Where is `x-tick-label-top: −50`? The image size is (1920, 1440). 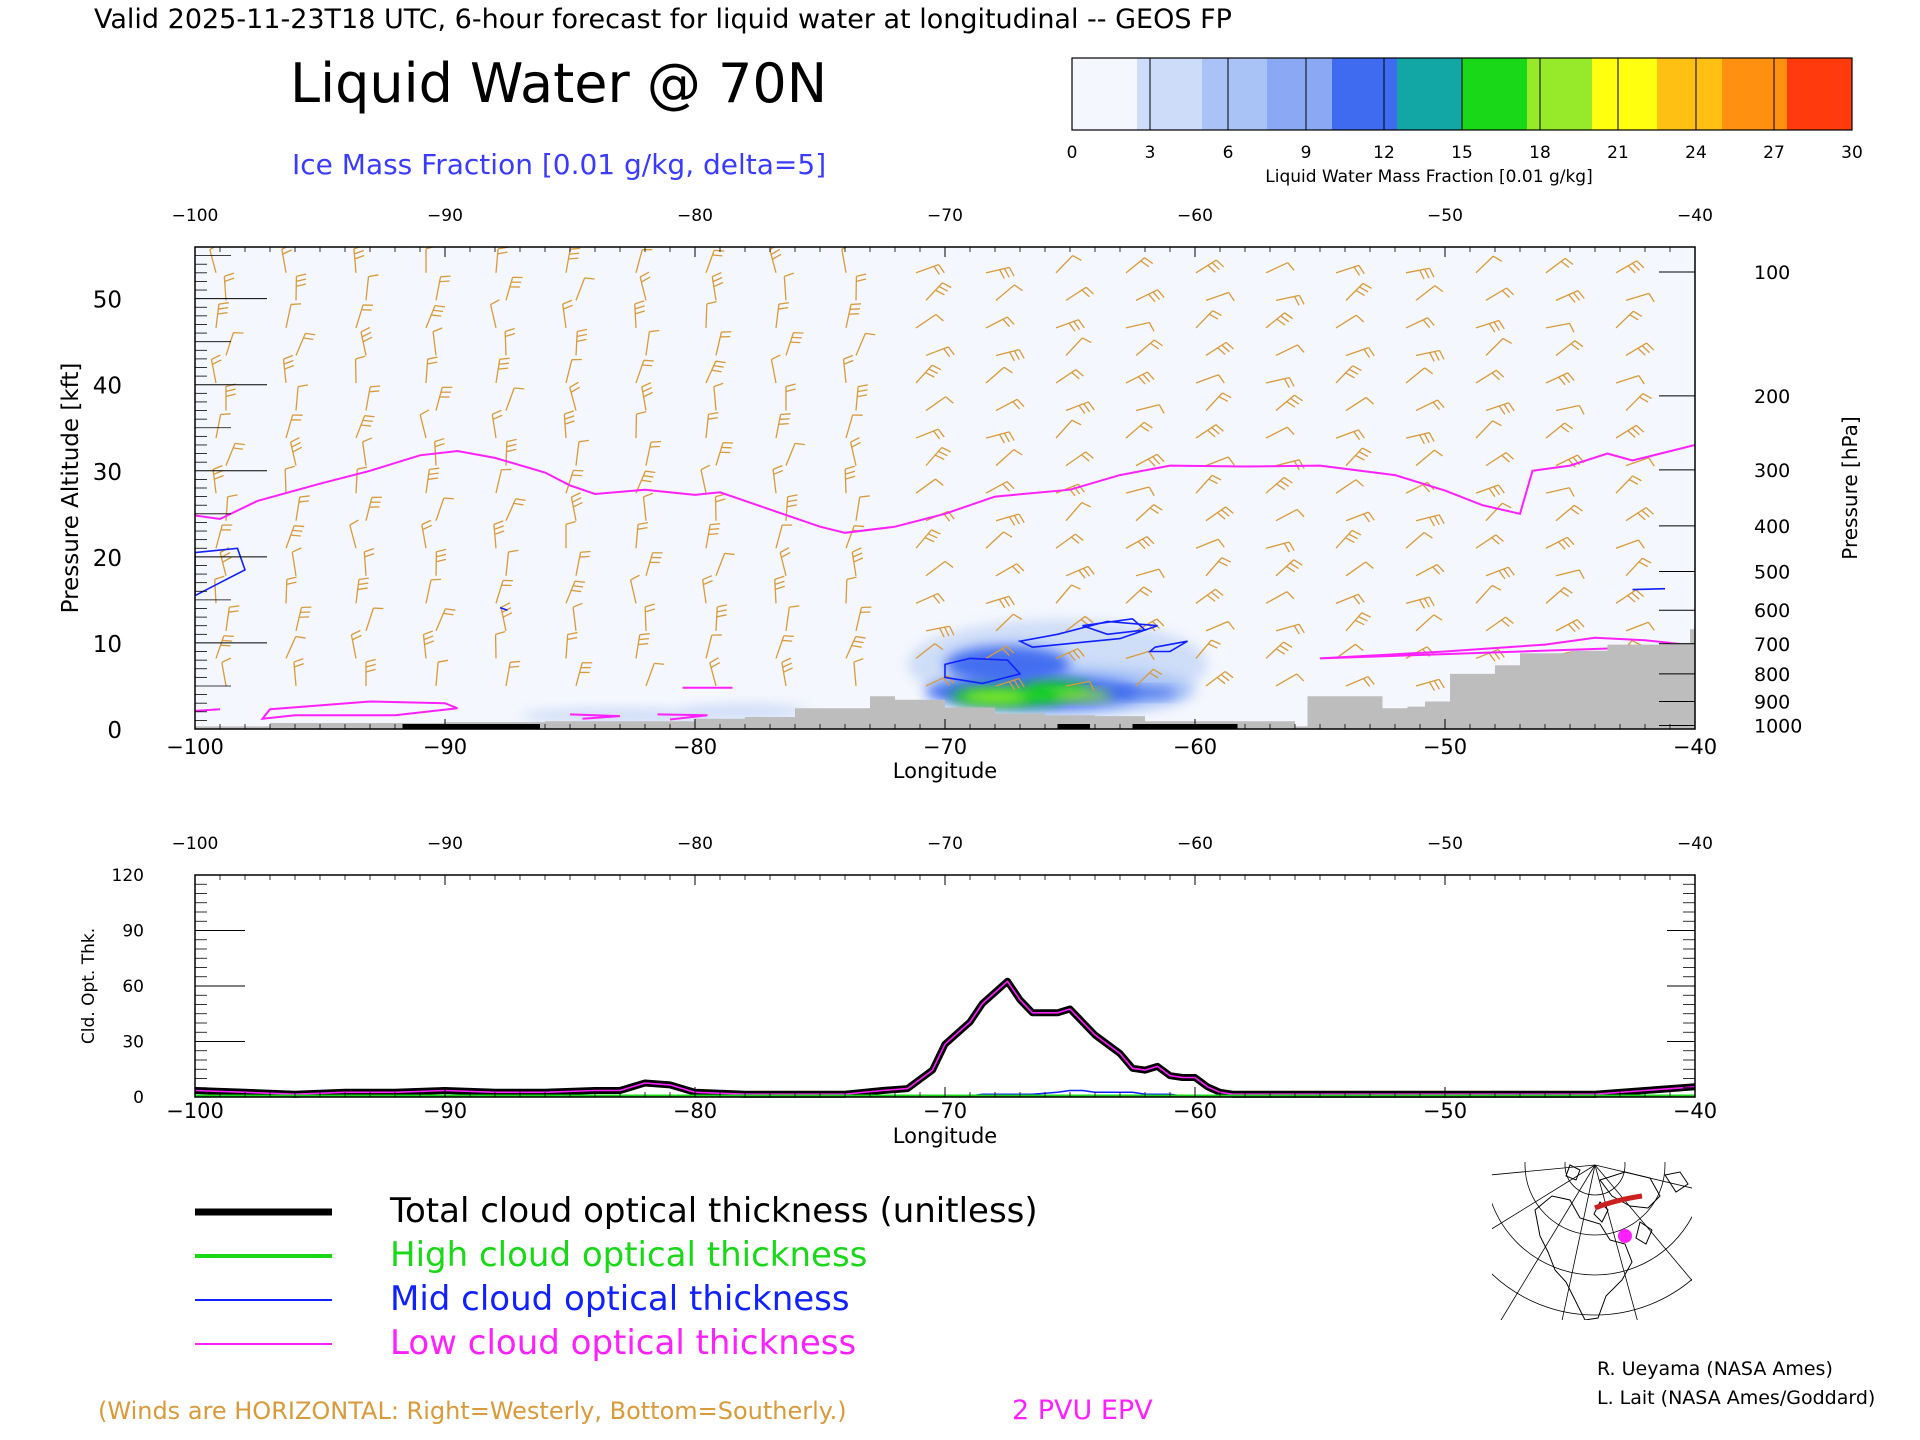
x-tick-label-top: −50 is located at coordinates (1445, 844).